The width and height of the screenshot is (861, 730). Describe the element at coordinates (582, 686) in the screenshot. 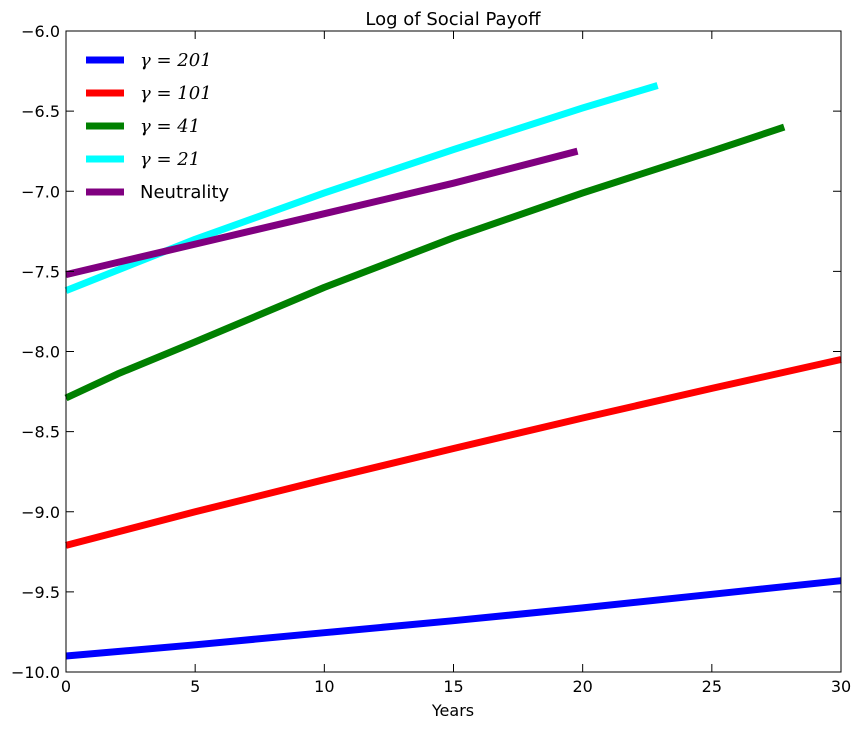

I see `x-tick-label: 20` at that location.